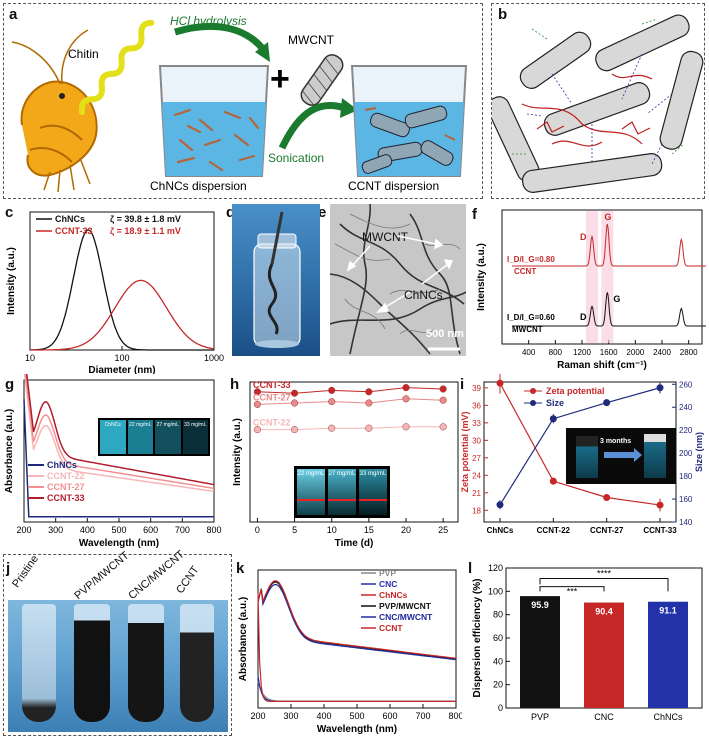  What do you see at coordinates (476, 493) in the screenshot?
I see `y-tick-label: 21` at bounding box center [476, 493].